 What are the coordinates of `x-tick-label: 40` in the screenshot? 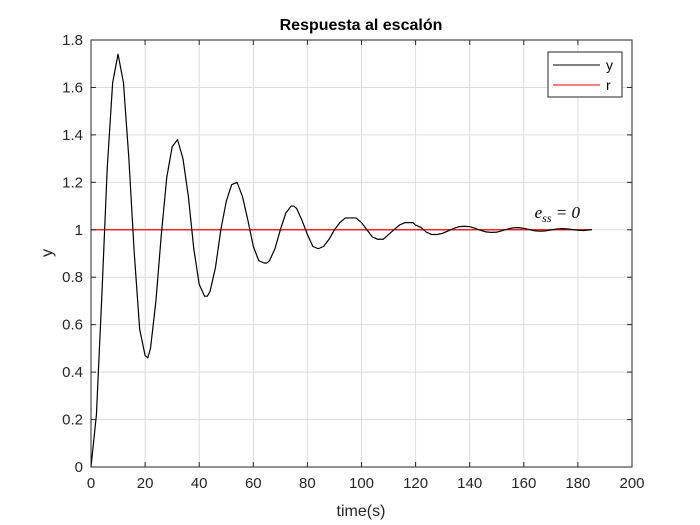 It's located at (199, 483).